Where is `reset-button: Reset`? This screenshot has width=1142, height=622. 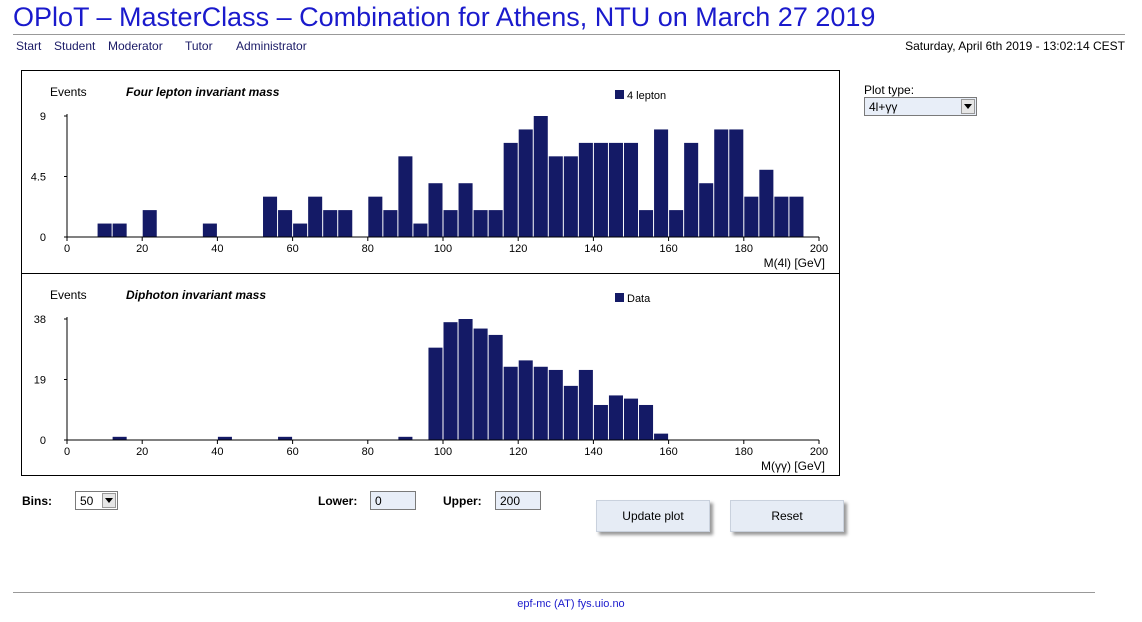 reset-button: Reset is located at coordinates (787, 516).